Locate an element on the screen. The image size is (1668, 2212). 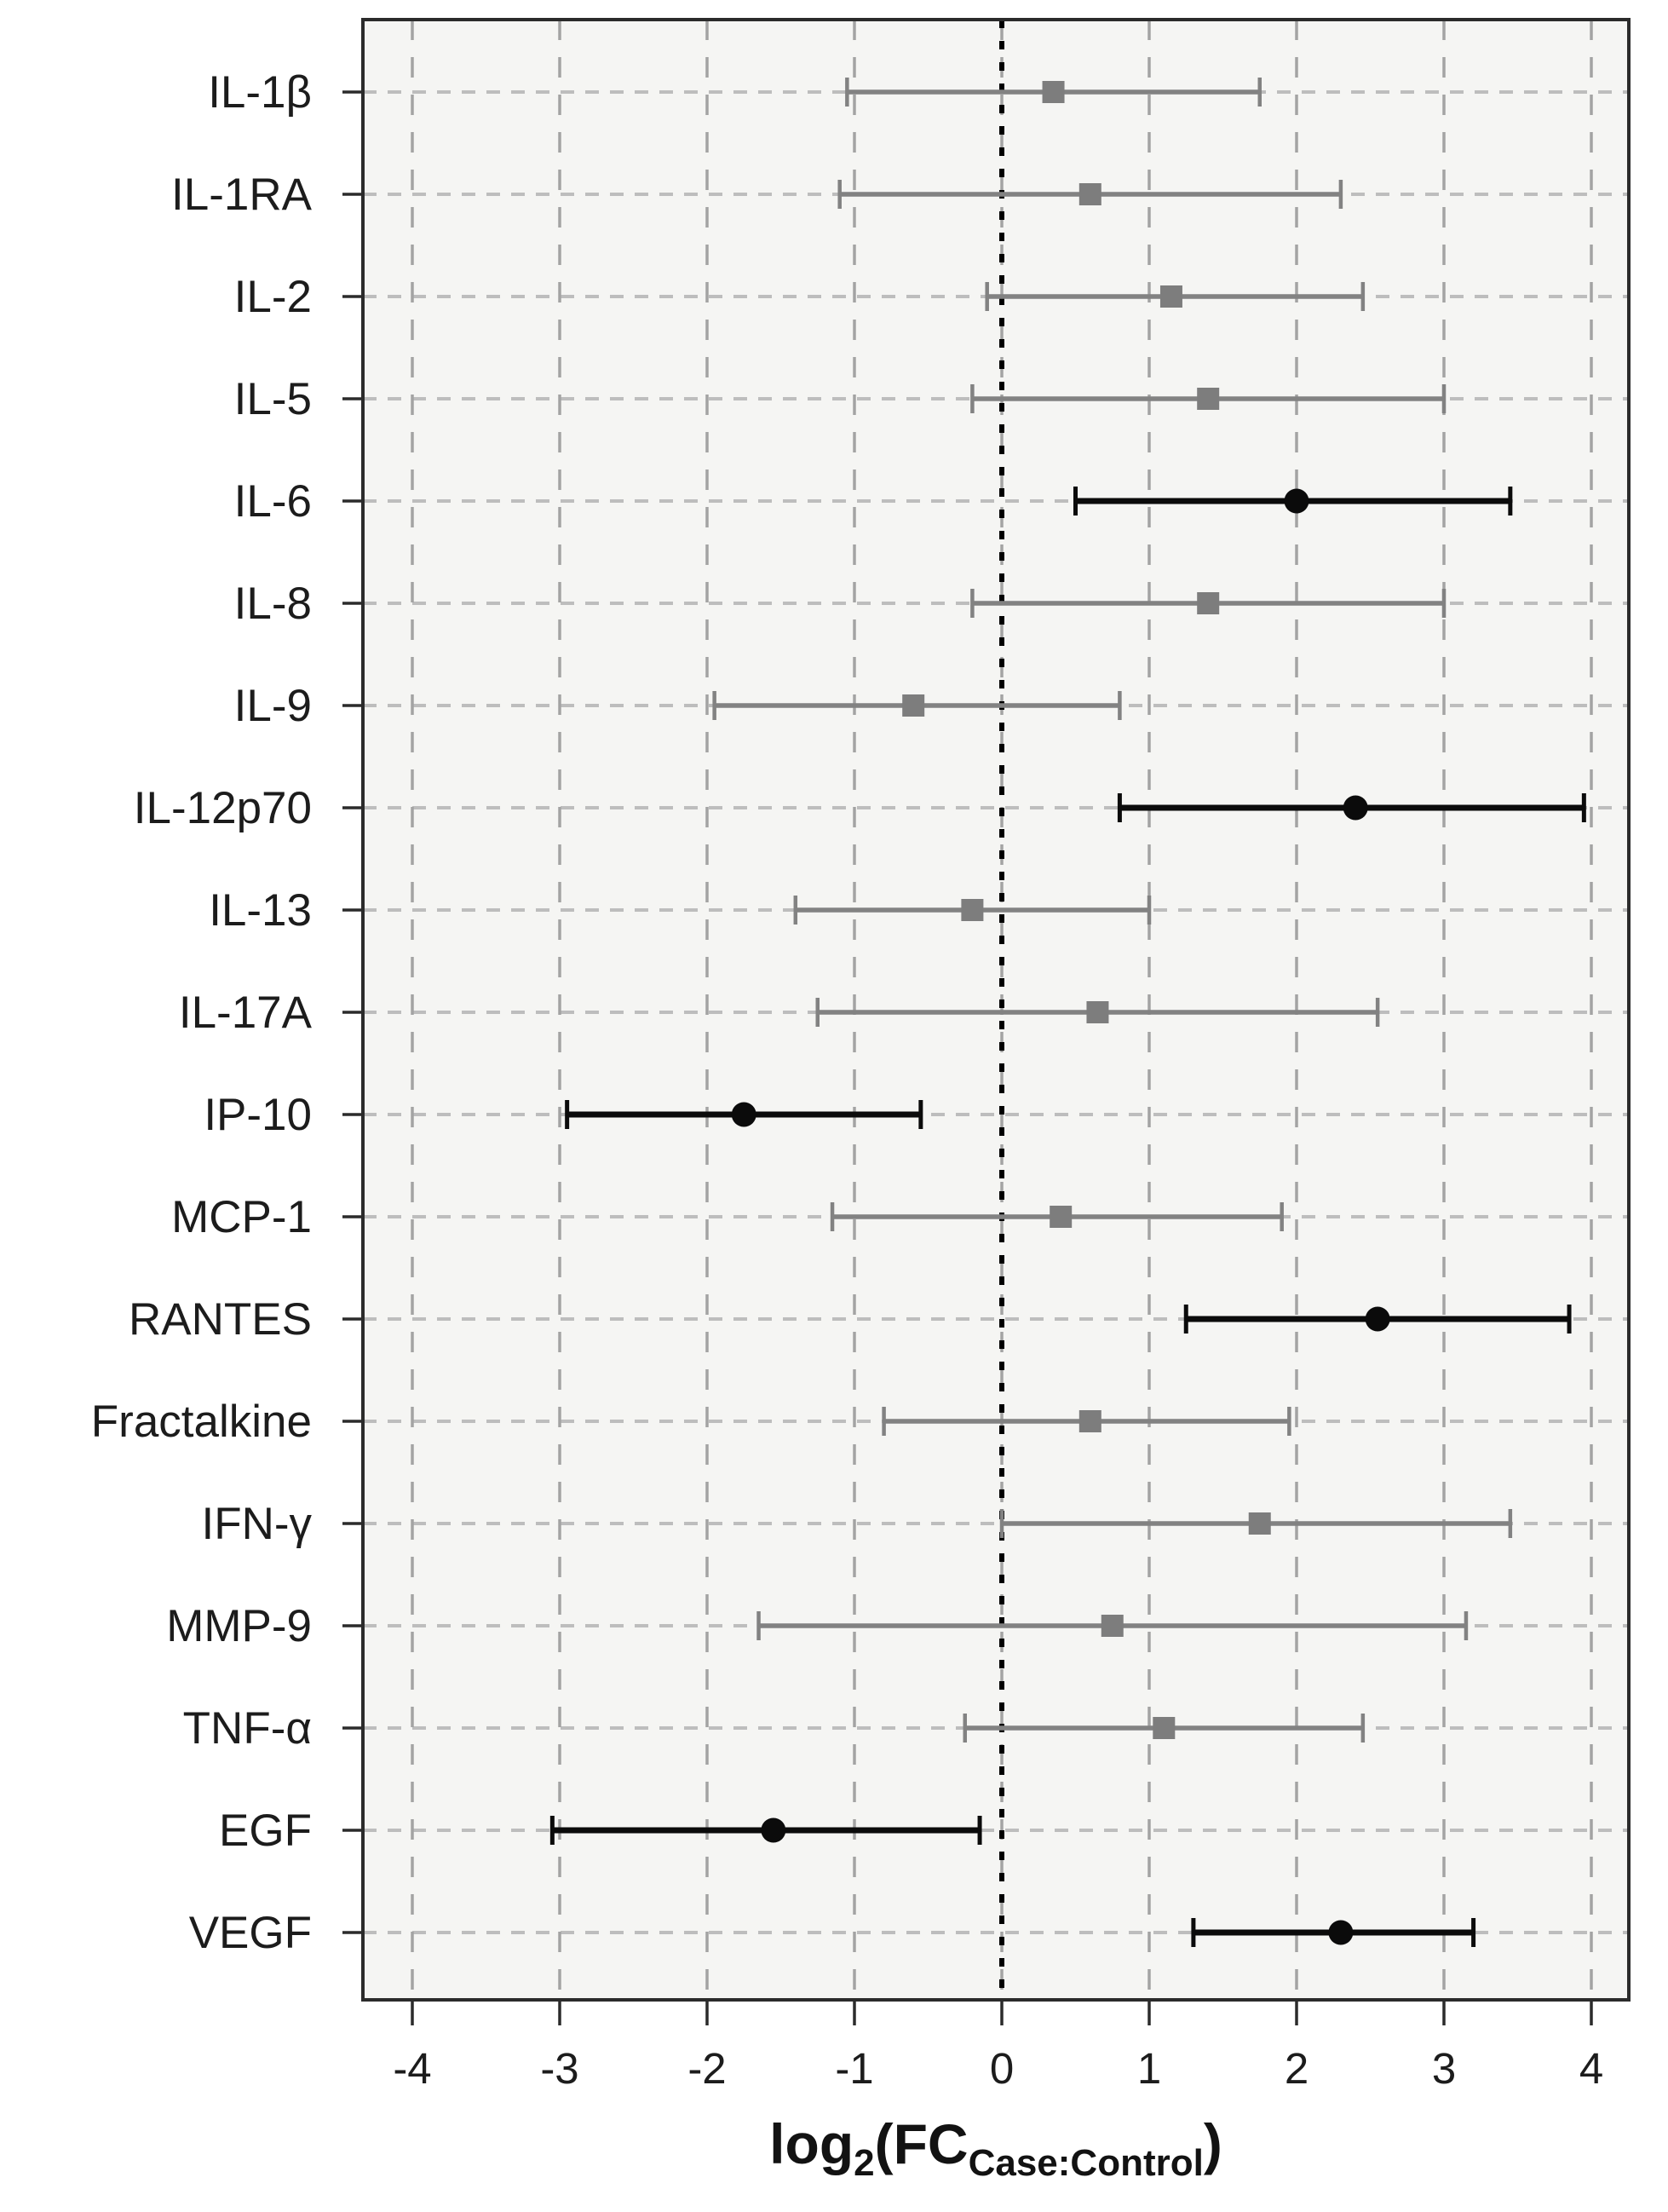
row-label: EGF is located at coordinates (265, 1831).